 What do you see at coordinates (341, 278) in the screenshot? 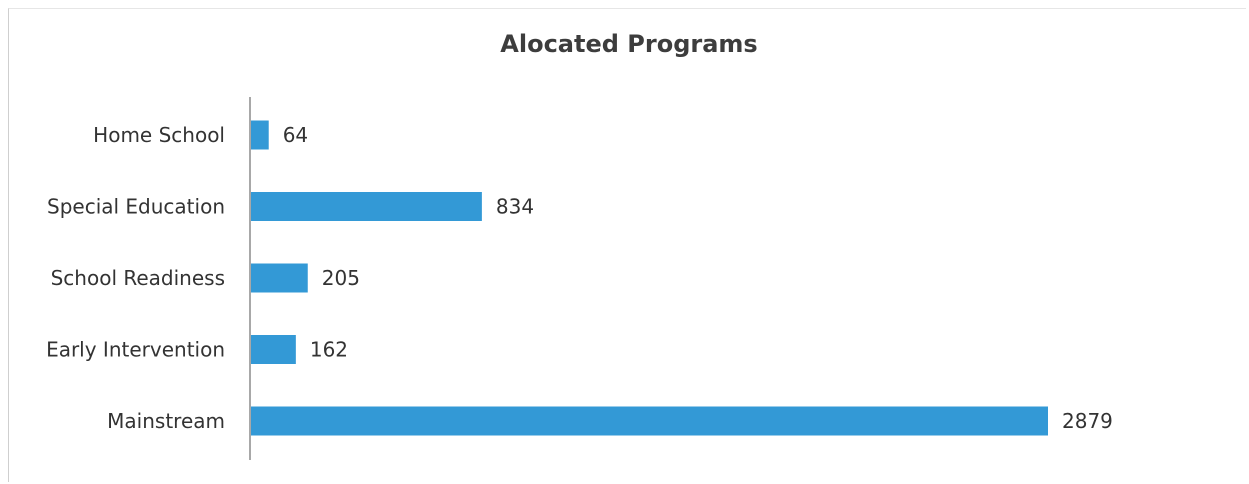
I see `value-label-school-readiness: 205` at bounding box center [341, 278].